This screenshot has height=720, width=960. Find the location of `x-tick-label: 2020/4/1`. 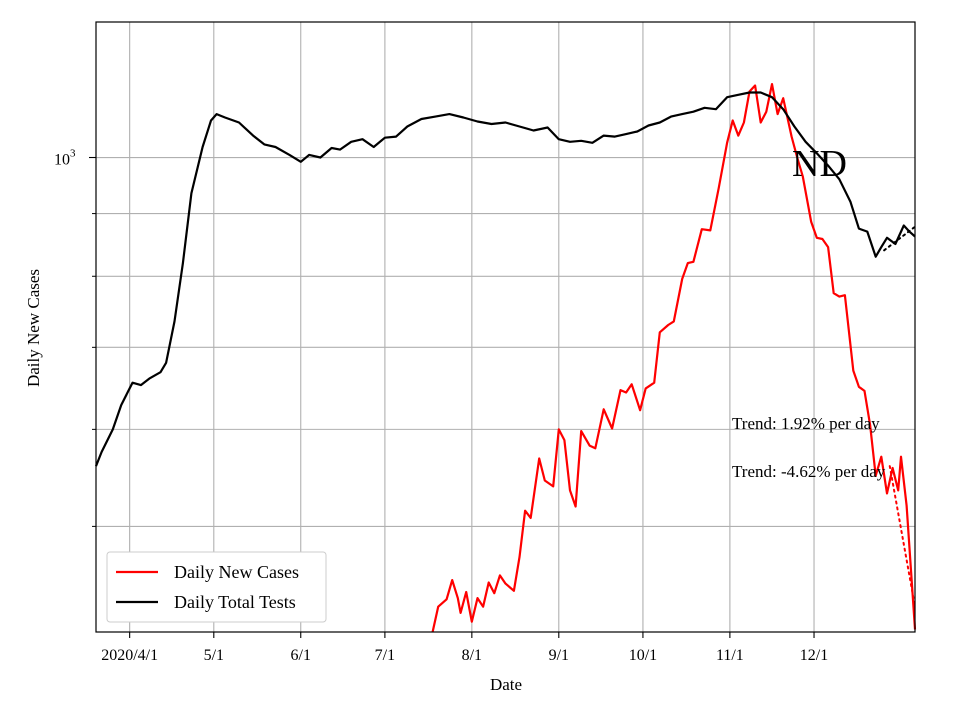

x-tick-label: 2020/4/1 is located at coordinates (129, 655).